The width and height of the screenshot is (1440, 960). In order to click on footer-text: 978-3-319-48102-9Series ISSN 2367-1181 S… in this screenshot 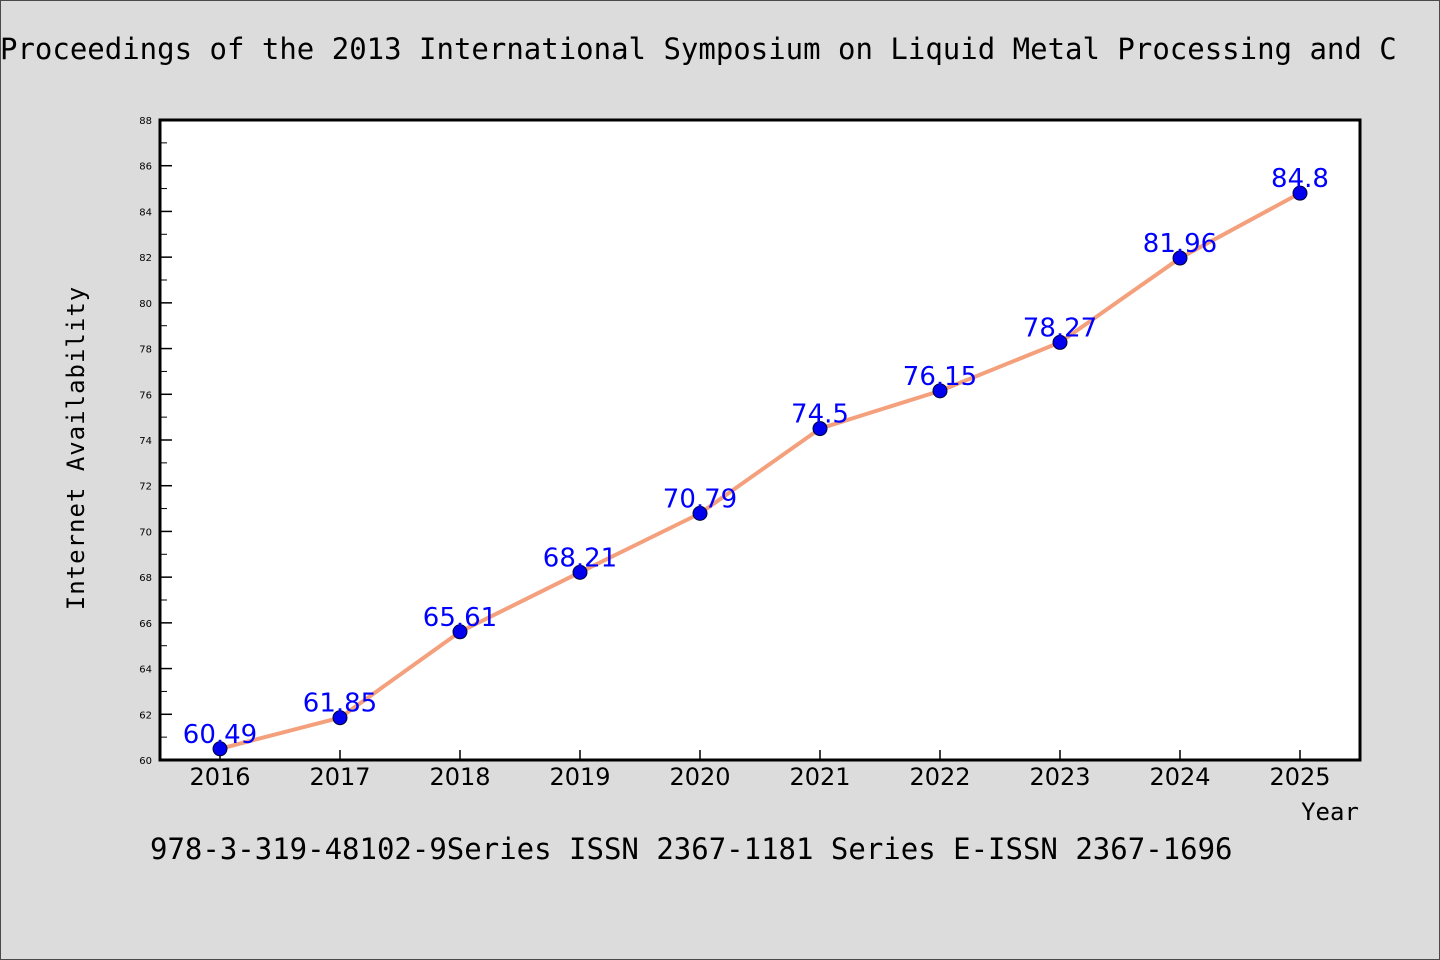, I will do `click(691, 849)`.